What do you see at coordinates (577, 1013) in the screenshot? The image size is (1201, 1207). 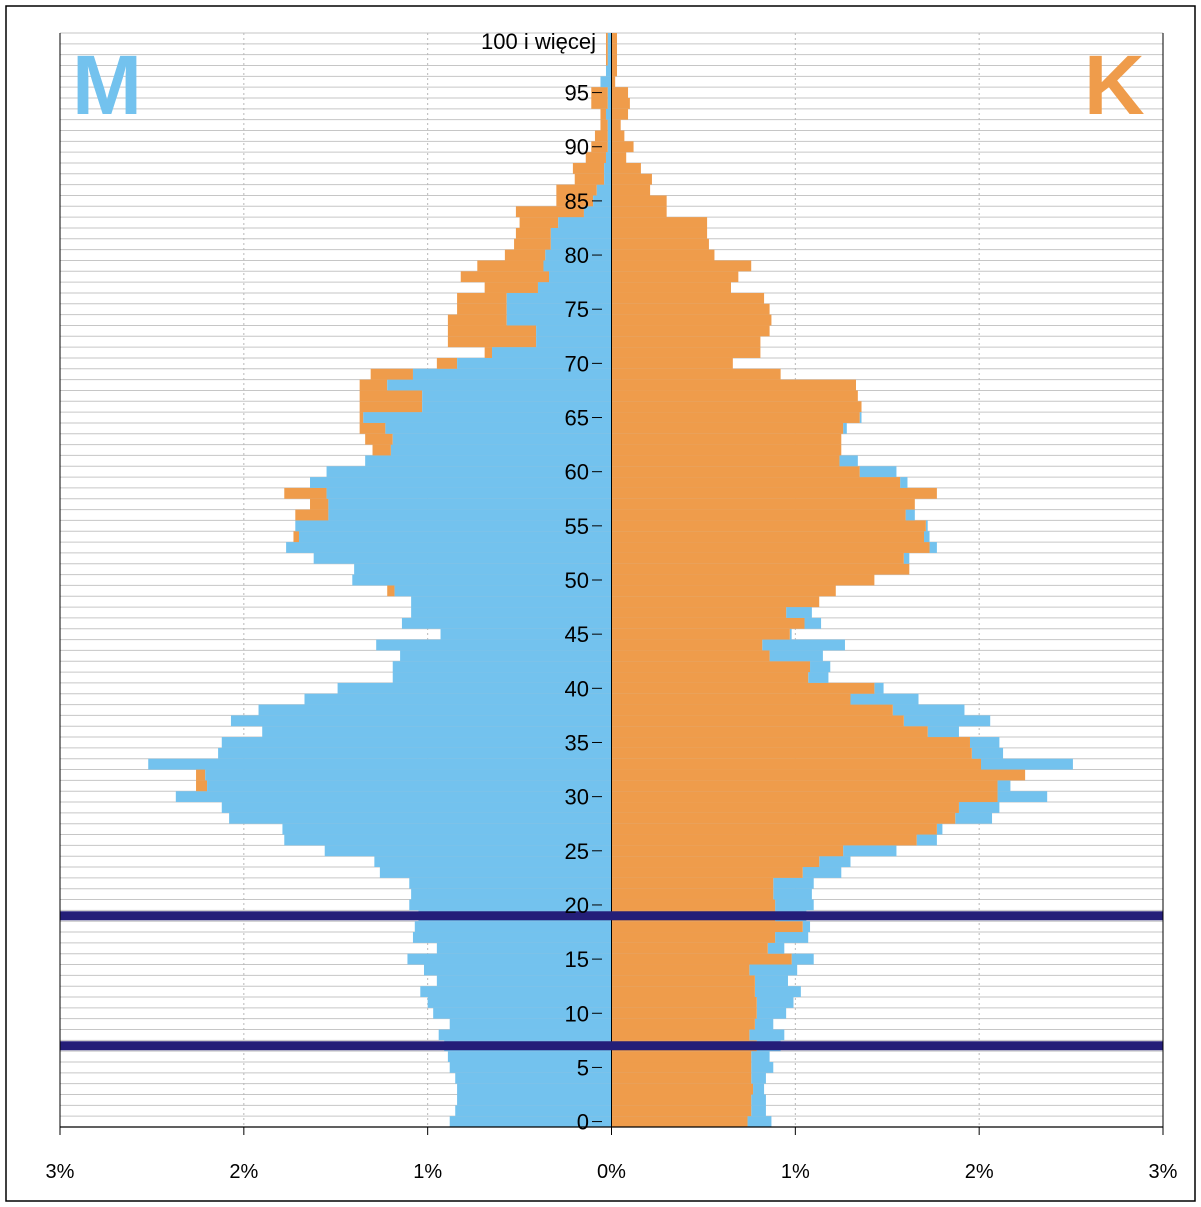 I see `age-label: 10` at bounding box center [577, 1013].